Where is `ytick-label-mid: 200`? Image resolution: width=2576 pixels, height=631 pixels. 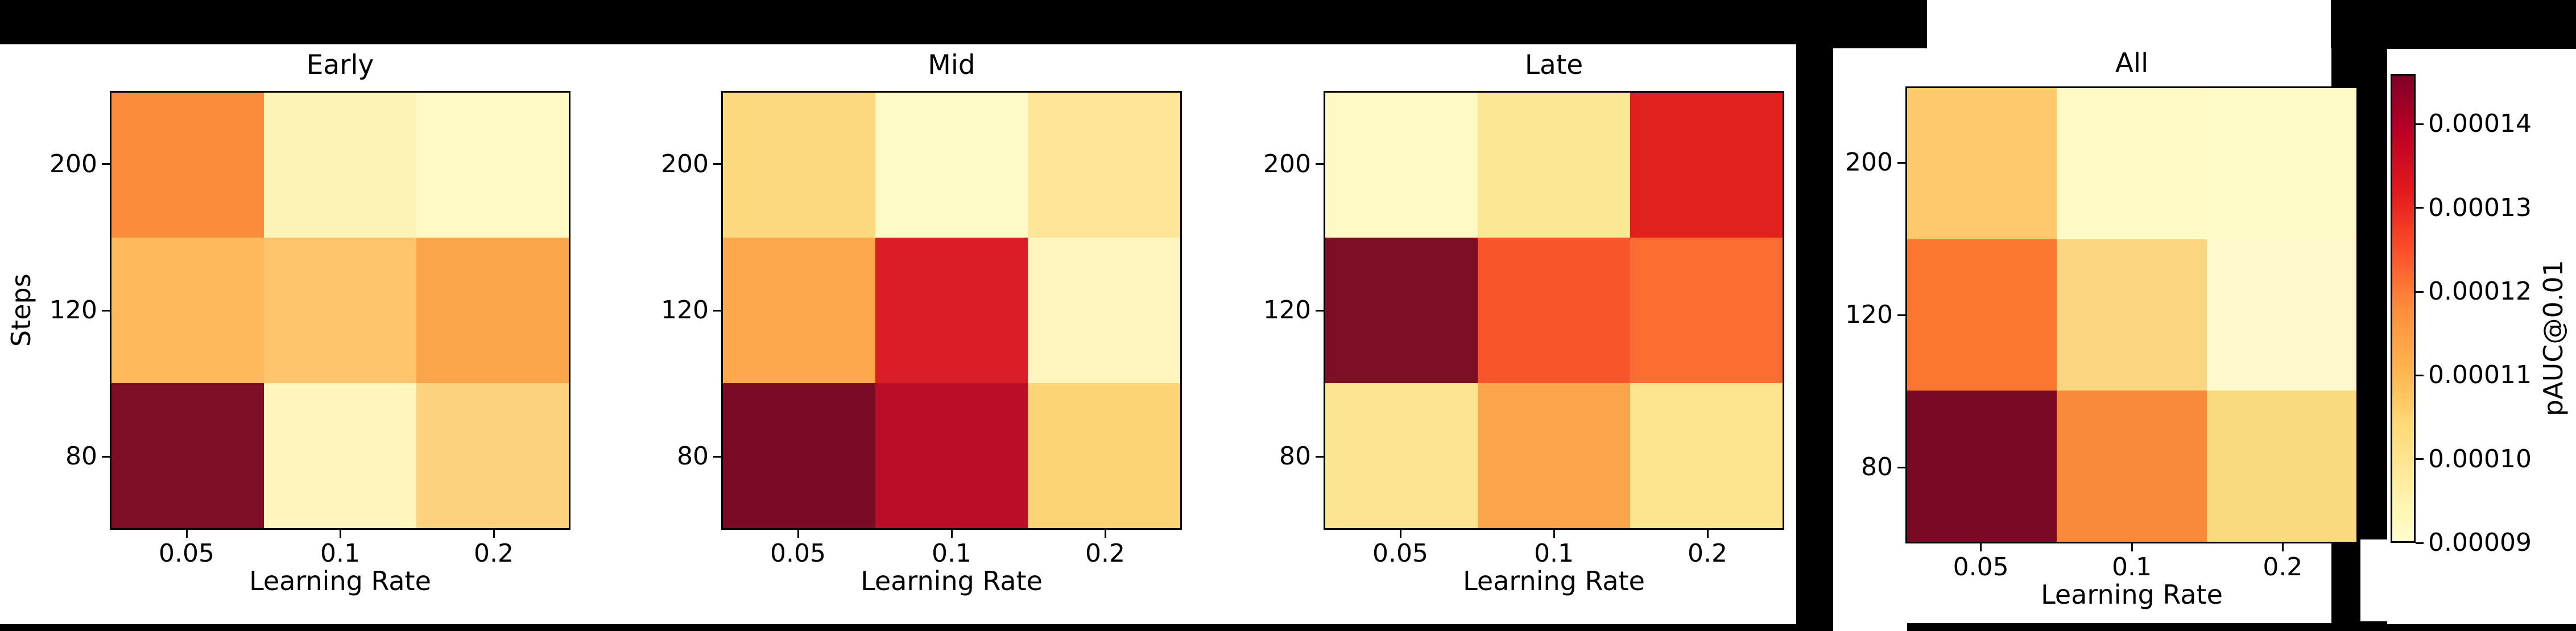
ytick-label-mid: 200 is located at coordinates (685, 163).